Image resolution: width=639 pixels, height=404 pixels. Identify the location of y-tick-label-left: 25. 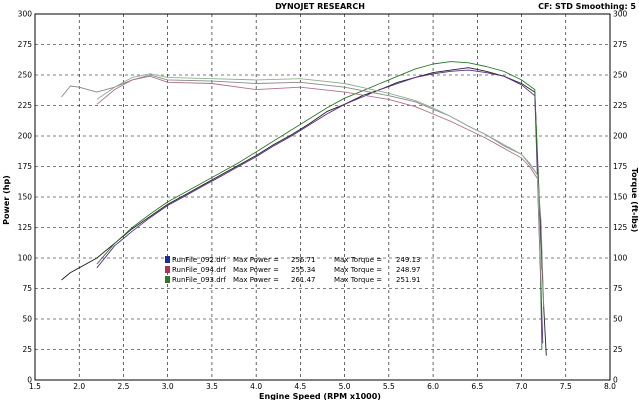
(27, 349).